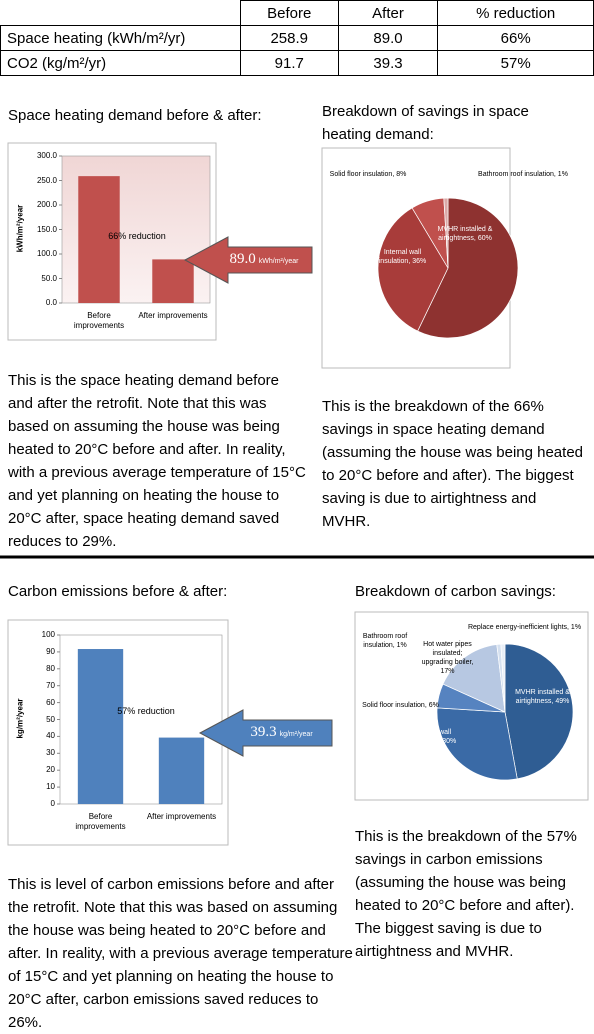 This screenshot has width=594, height=1034. I want to click on cell: 89.0, so click(388, 38).